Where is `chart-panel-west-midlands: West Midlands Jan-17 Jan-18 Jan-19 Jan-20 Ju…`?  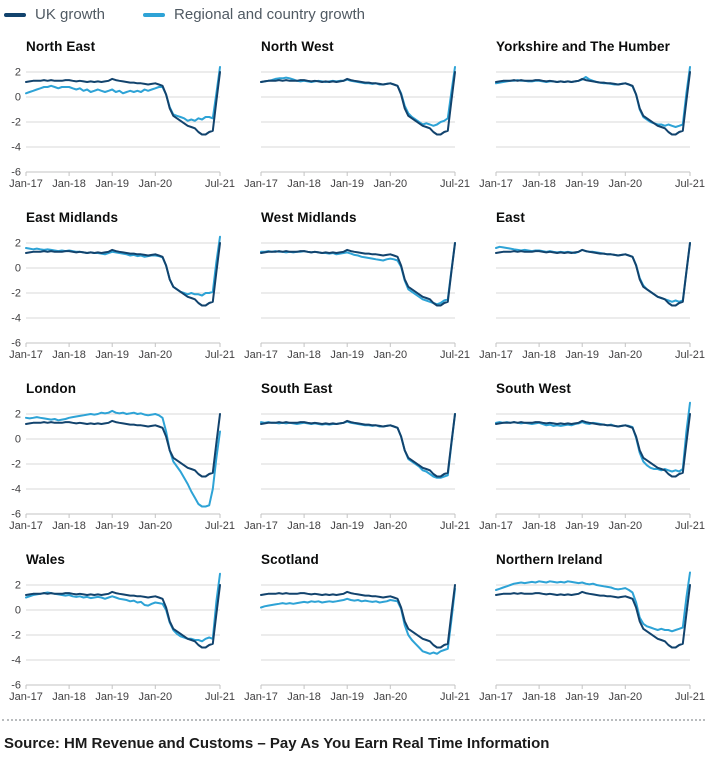
chart-panel-west-midlands: West Midlands Jan-17 Jan-18 Jan-19 Jan-20 Ju… is located at coordinates (353, 285).